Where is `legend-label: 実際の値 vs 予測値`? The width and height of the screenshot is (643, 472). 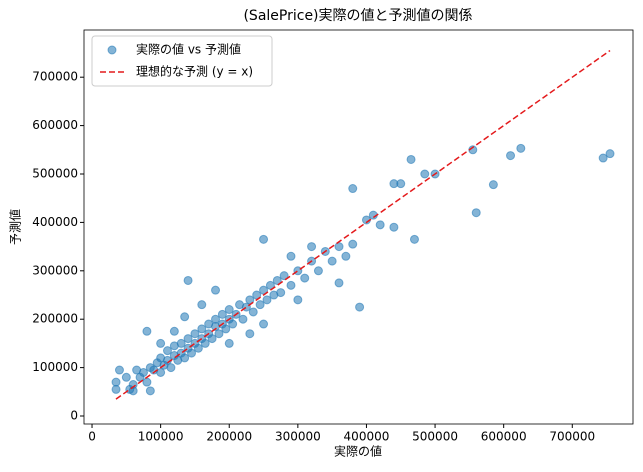 legend-label: 実際の値 vs 予測値 is located at coordinates (188, 49).